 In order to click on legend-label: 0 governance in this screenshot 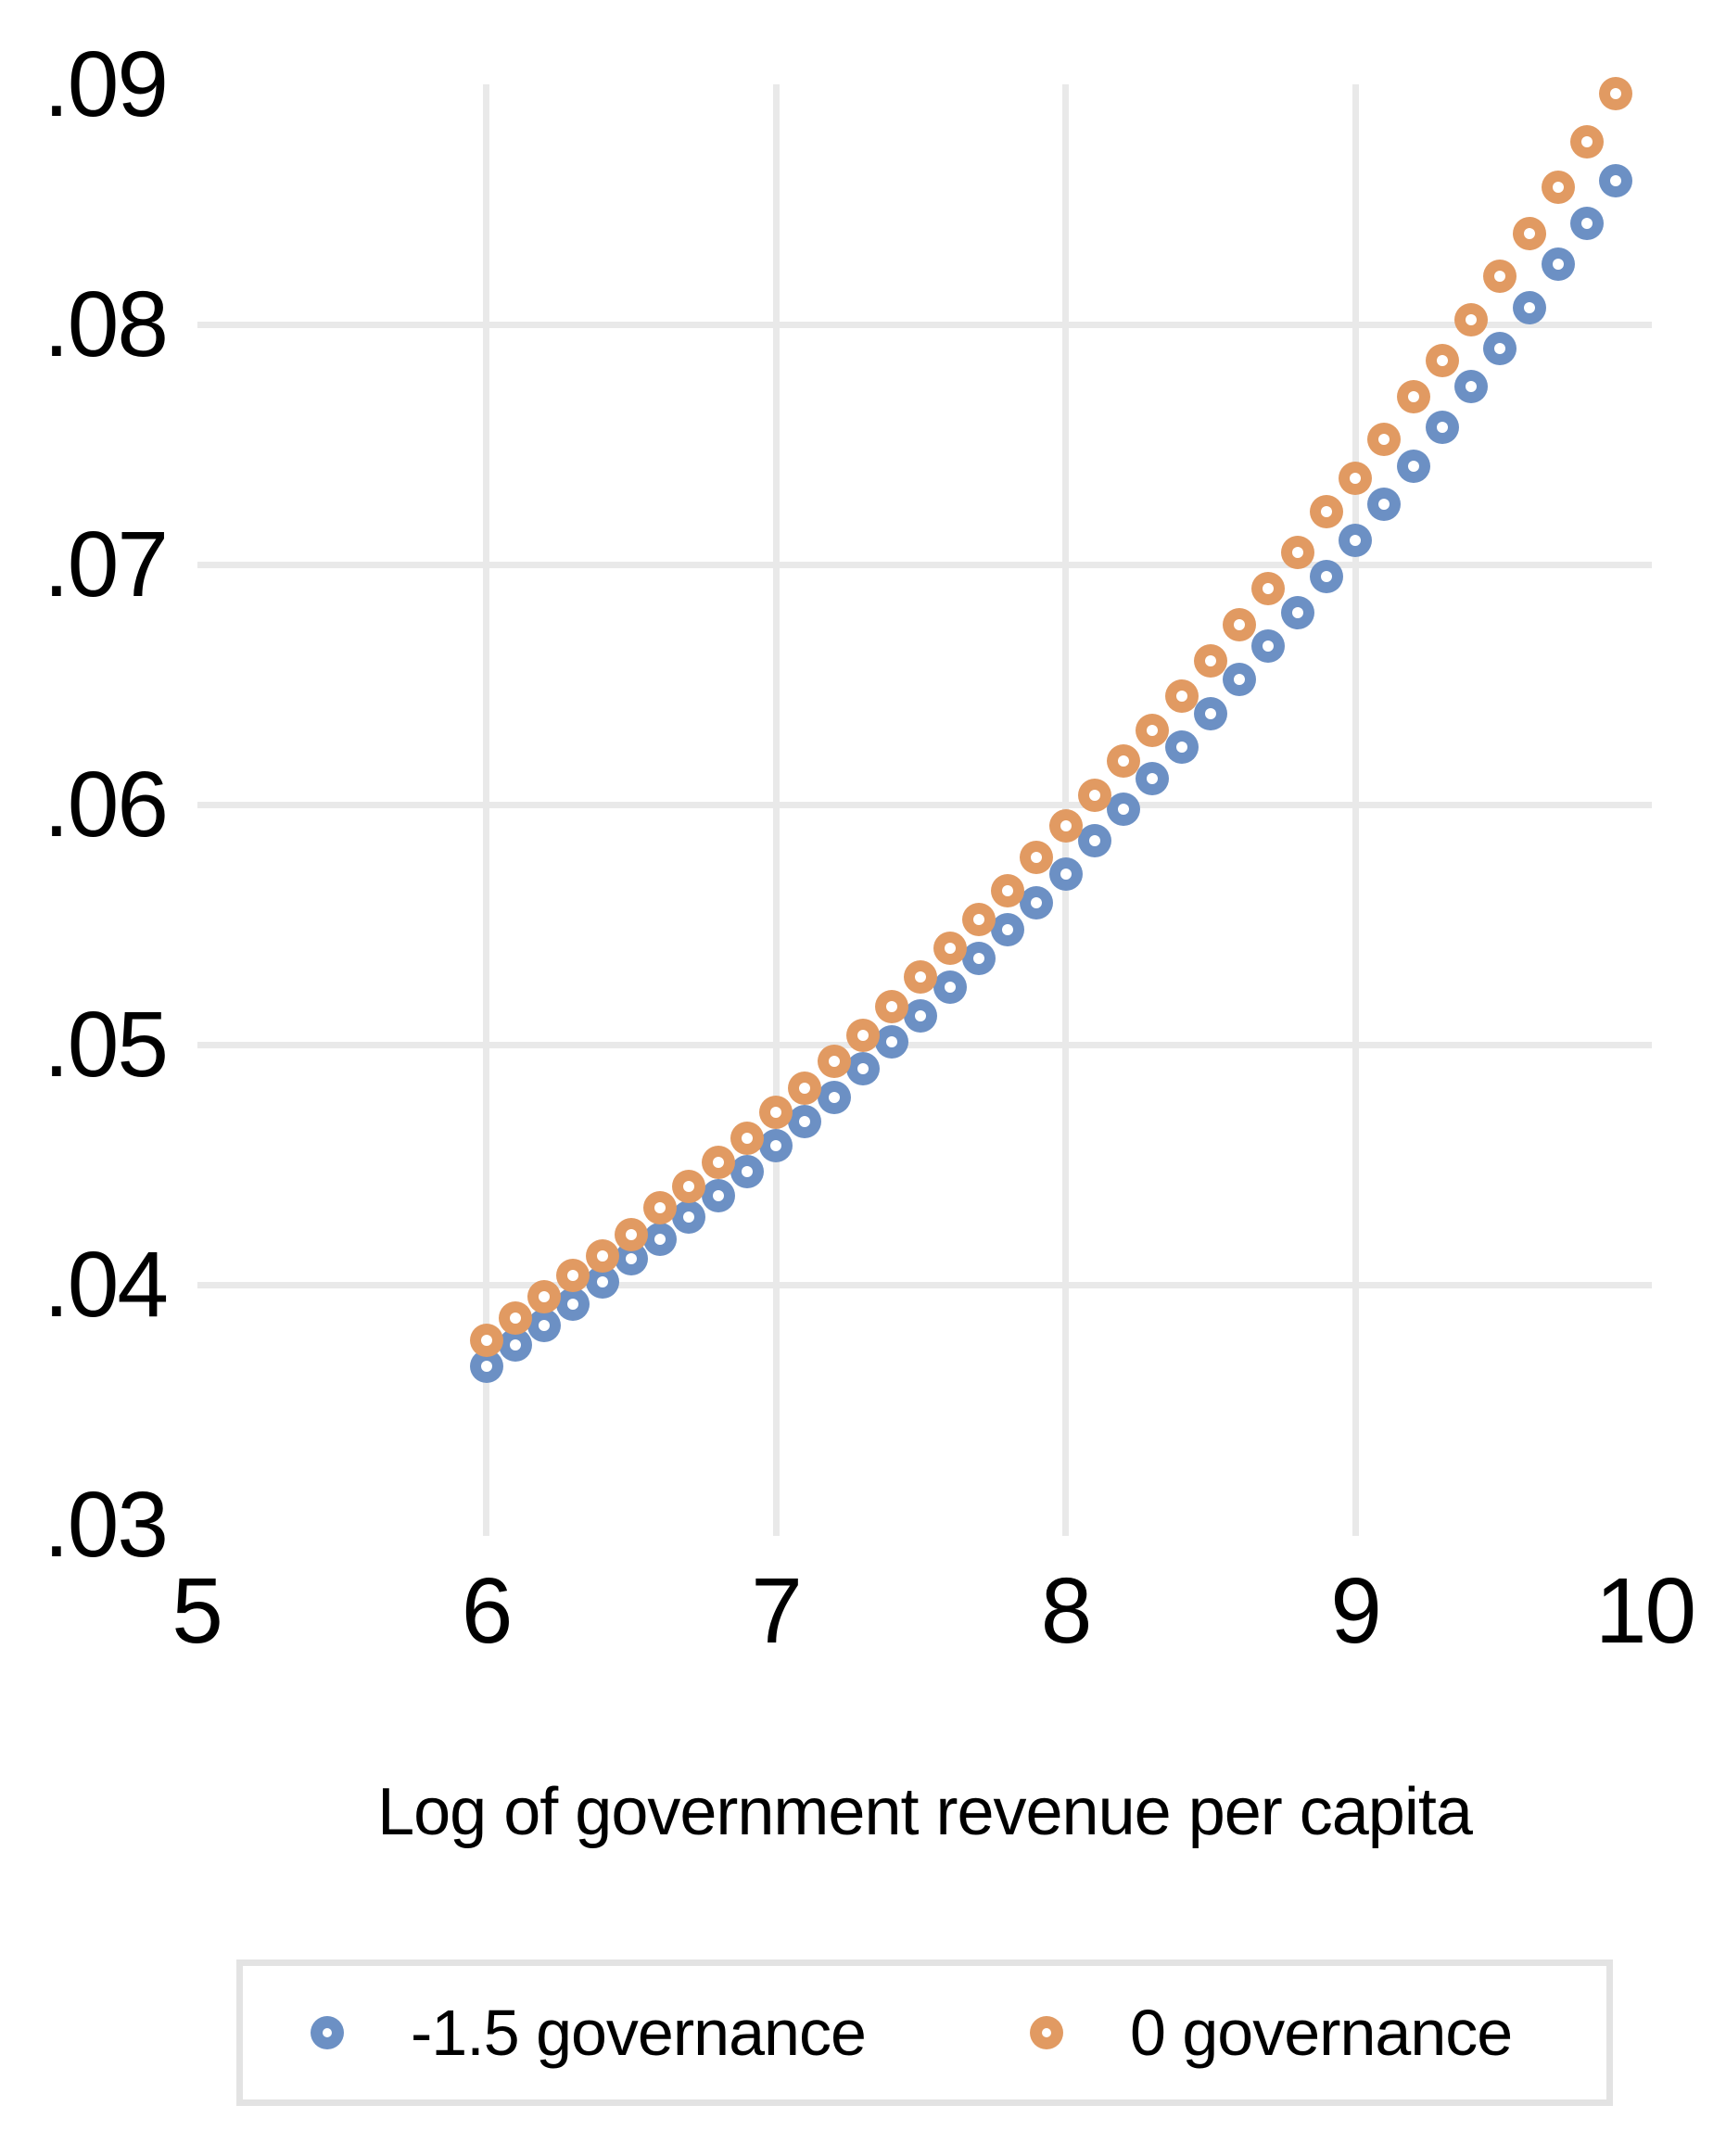, I will do `click(1321, 2033)`.